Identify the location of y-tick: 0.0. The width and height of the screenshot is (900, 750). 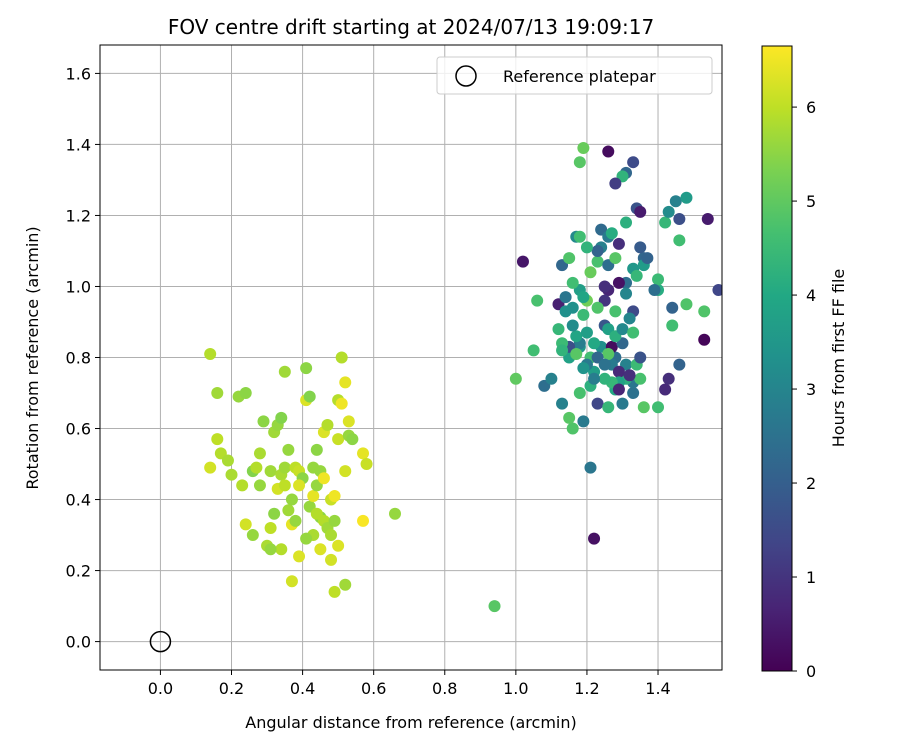
(83, 642).